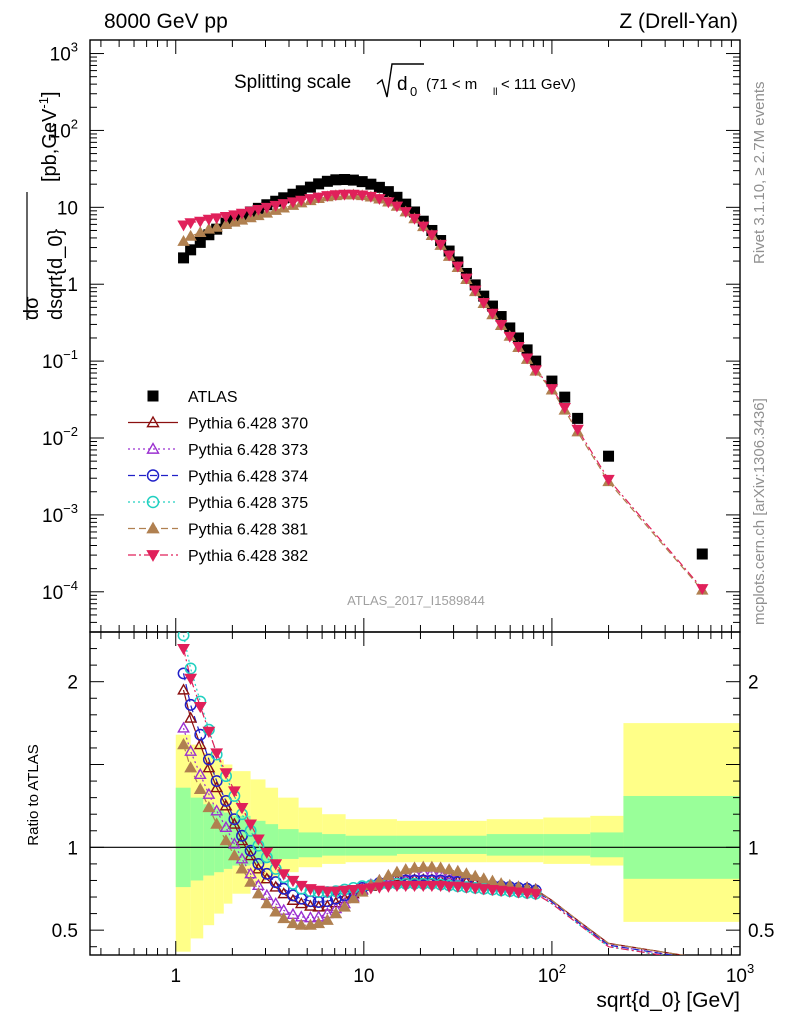  What do you see at coordinates (153, 448) in the screenshot?
I see `legend-marker-s373` at bounding box center [153, 448].